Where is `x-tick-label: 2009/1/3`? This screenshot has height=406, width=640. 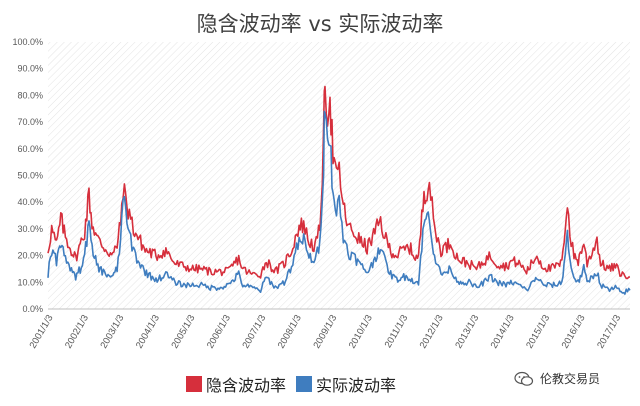 x-tick-label: 2009/1/3 is located at coordinates (325, 332).